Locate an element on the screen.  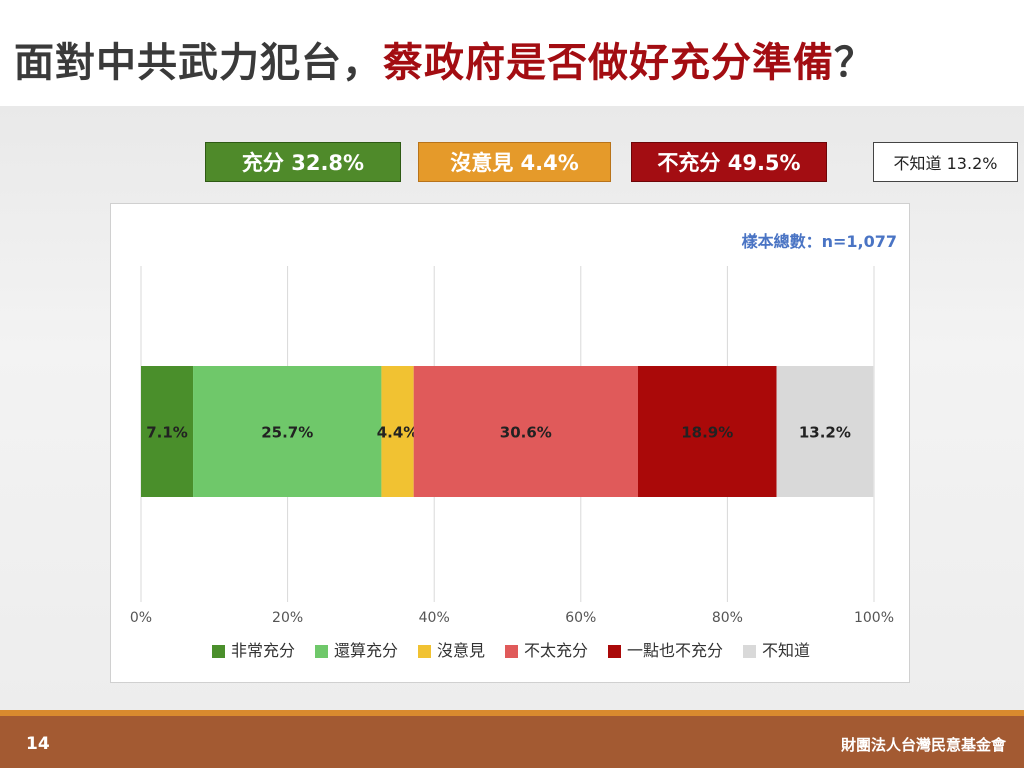
legend-label: 沒意見 is located at coordinates (461, 650).